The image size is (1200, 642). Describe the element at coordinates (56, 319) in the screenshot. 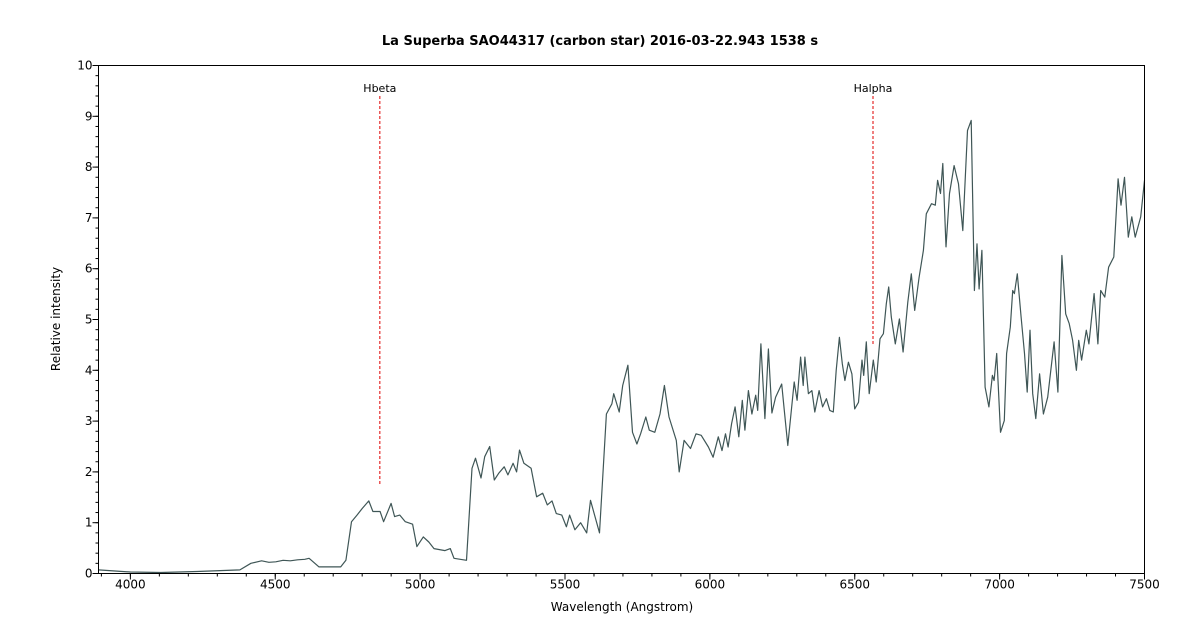

I see `y-axis-label: Relative intensity` at that location.